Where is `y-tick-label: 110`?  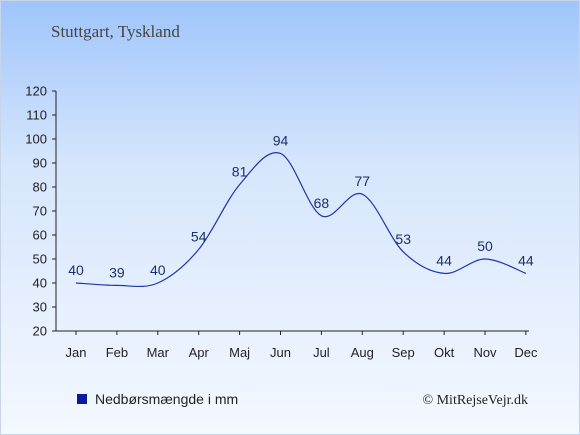
y-tick-label: 110 is located at coordinates (36, 115).